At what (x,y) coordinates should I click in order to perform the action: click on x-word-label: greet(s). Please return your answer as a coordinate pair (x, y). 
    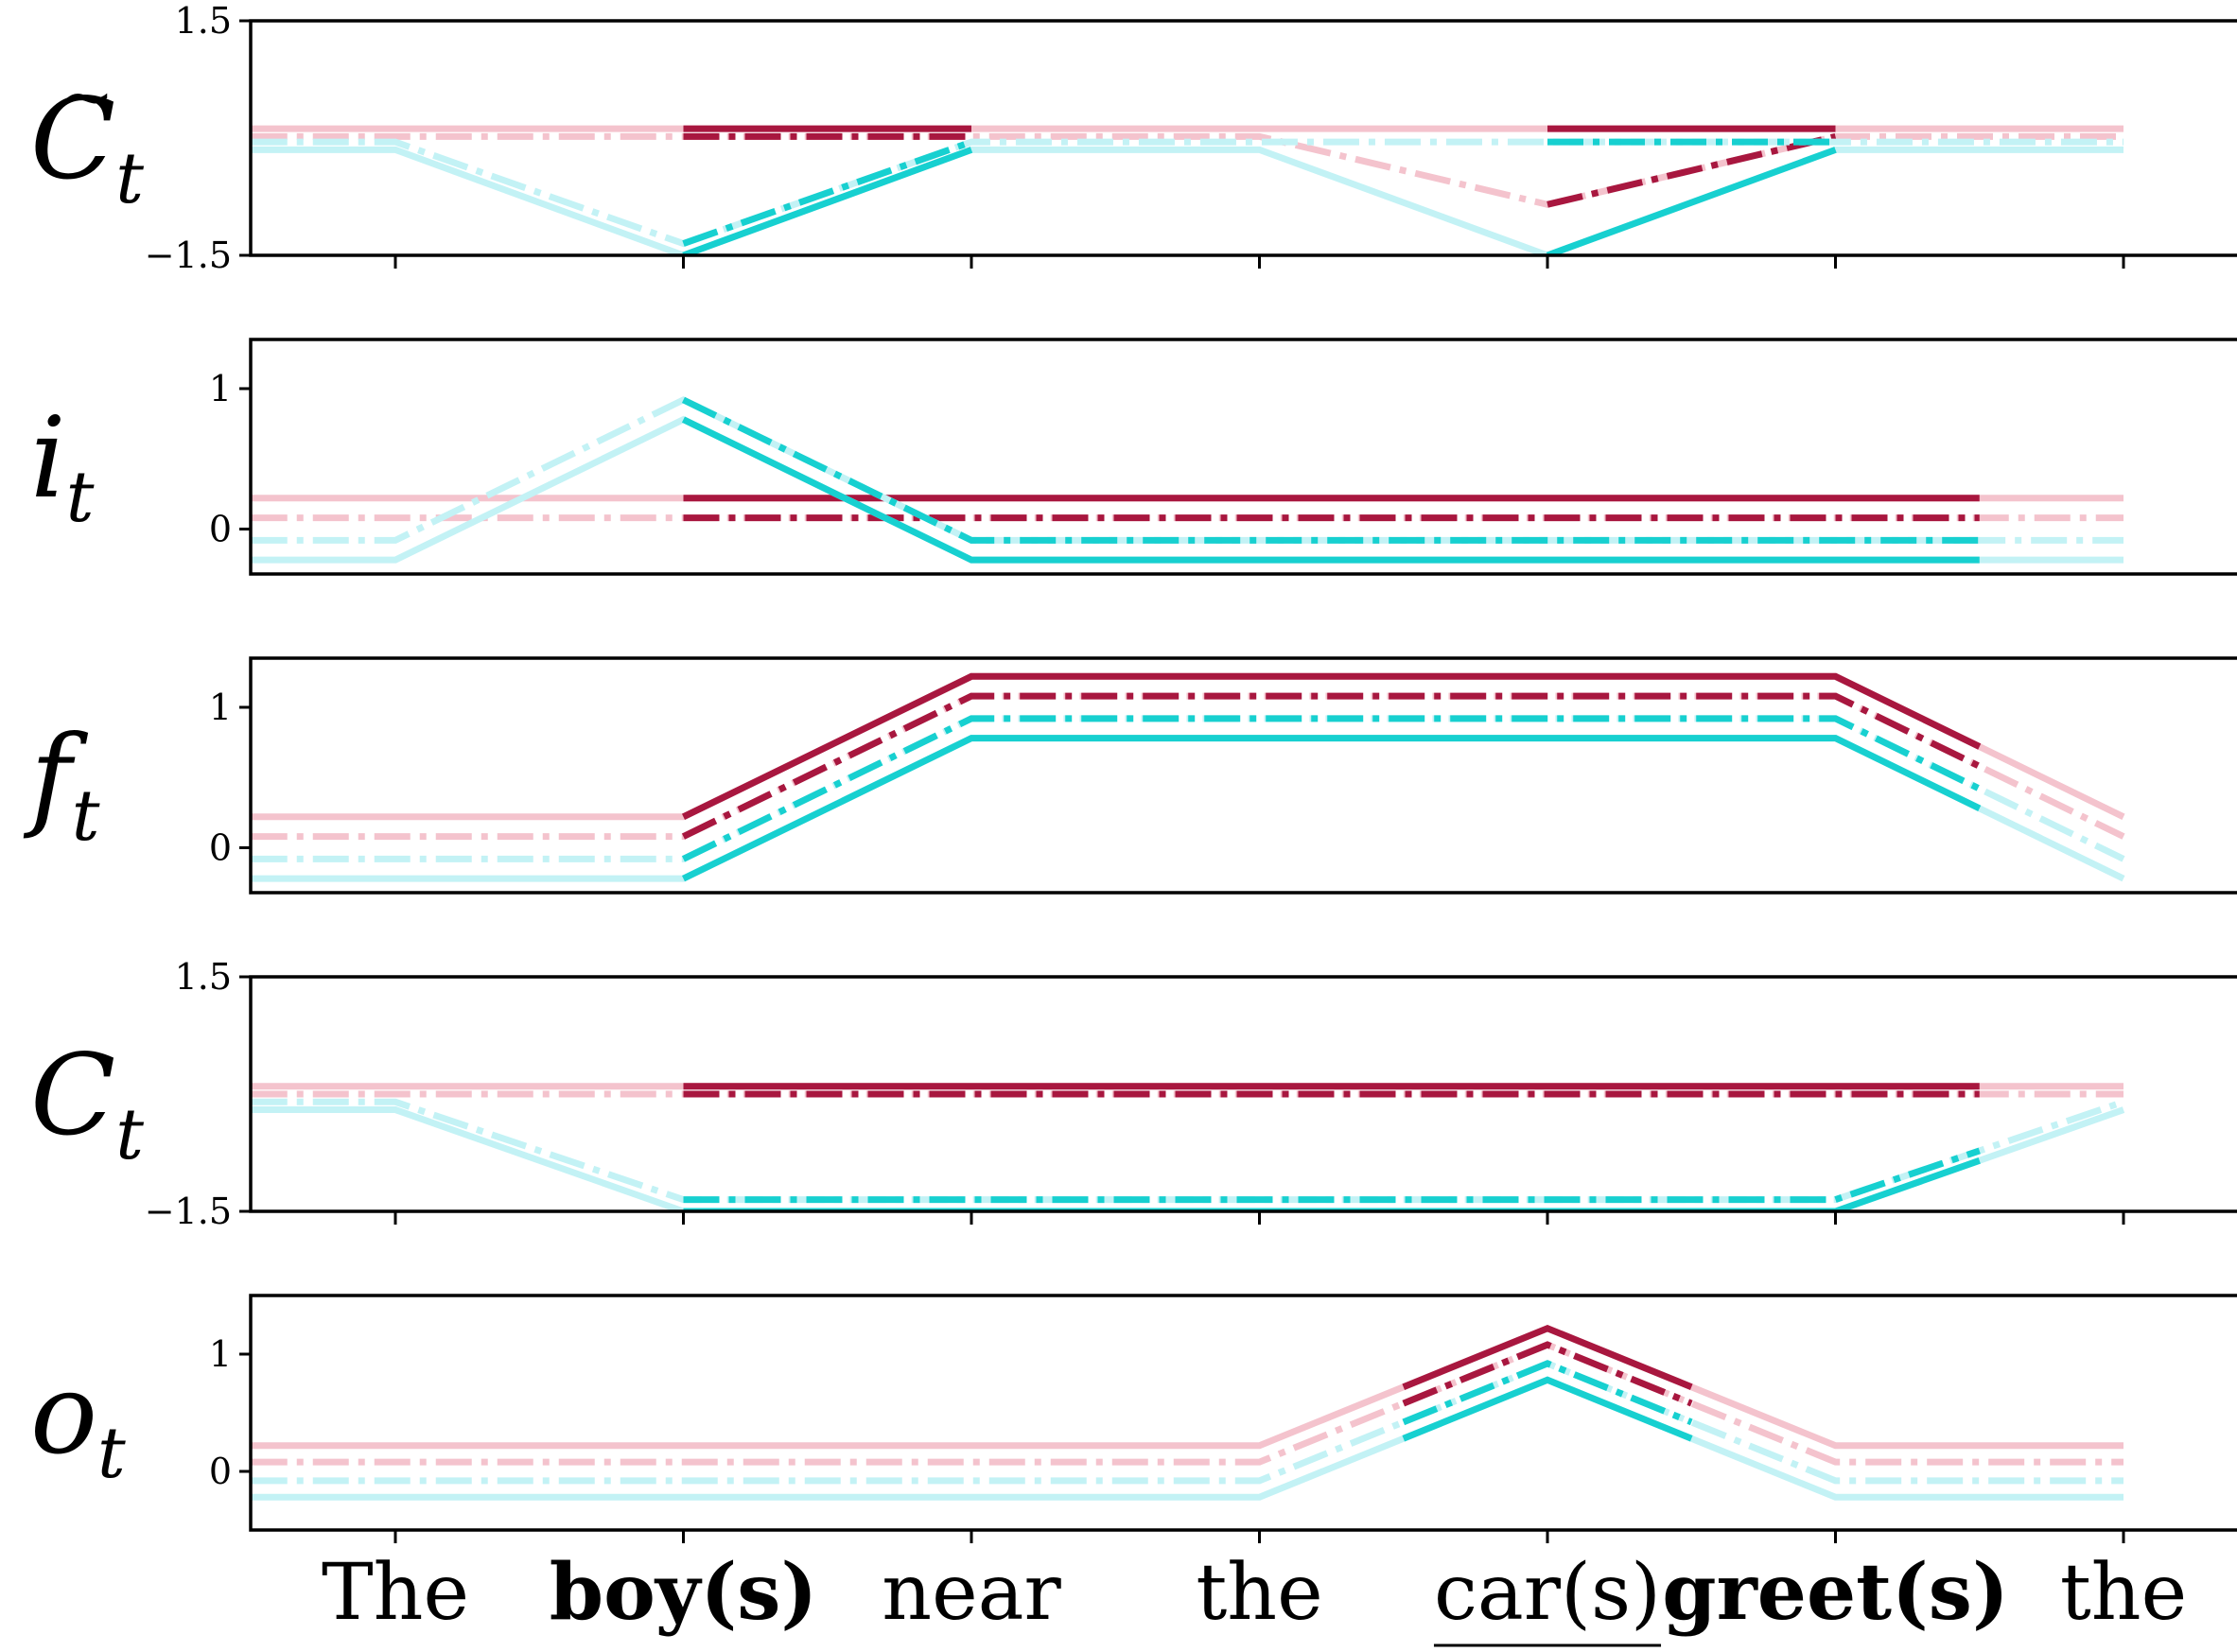
    Looking at the image, I should click on (1836, 1593).